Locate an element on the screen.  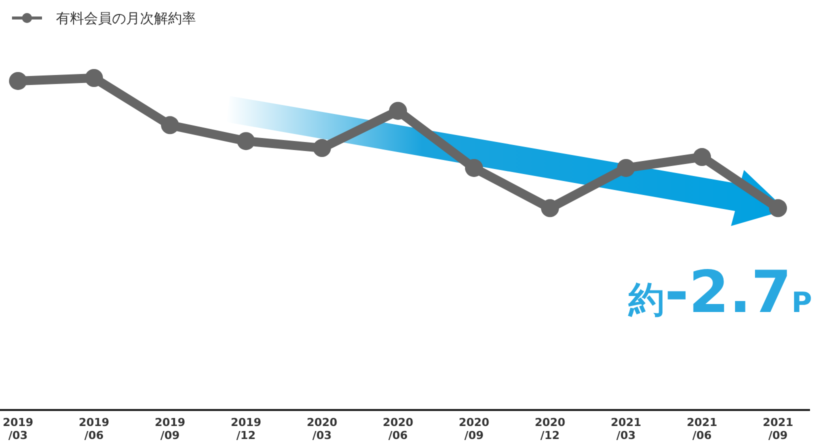
x-tick-label: 2020/12 is located at coordinates (550, 428).